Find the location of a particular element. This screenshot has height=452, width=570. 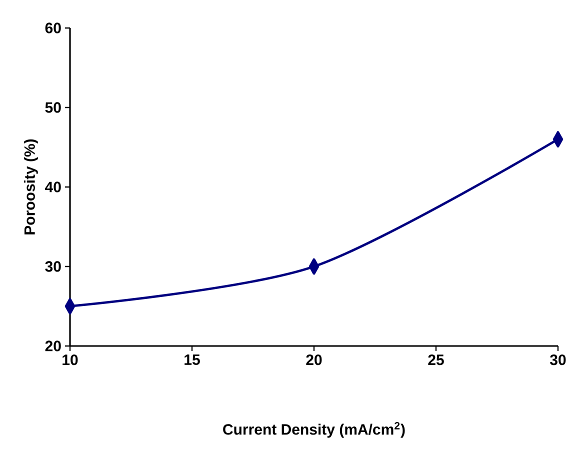

y-tick-label: 50 is located at coordinates (53, 107).